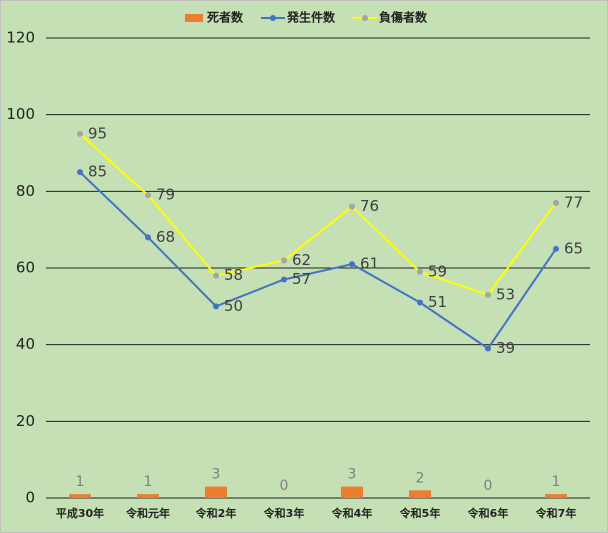 The image size is (608, 533). Describe the element at coordinates (420, 478) in the screenshot. I see `bar-label: 2` at that location.